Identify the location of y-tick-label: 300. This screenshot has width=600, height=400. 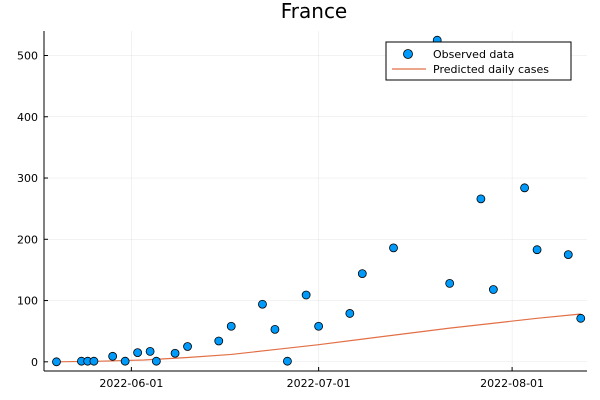
(27, 178).